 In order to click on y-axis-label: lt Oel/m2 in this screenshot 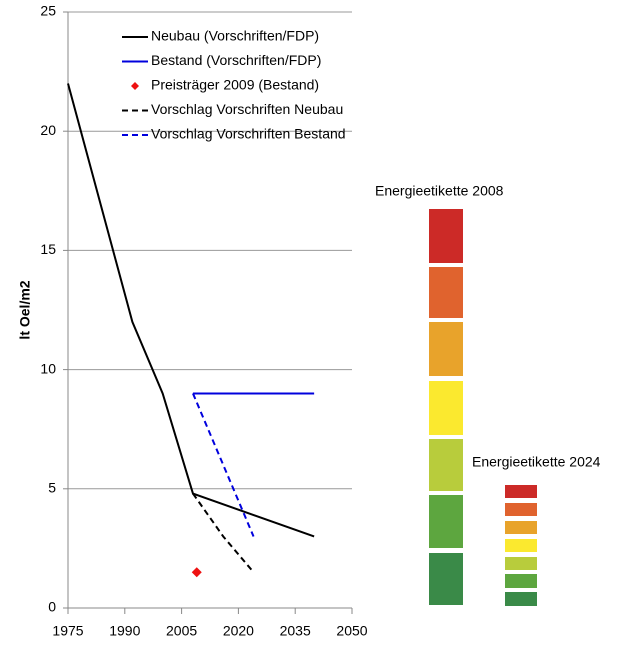, I will do `click(25, 309)`.